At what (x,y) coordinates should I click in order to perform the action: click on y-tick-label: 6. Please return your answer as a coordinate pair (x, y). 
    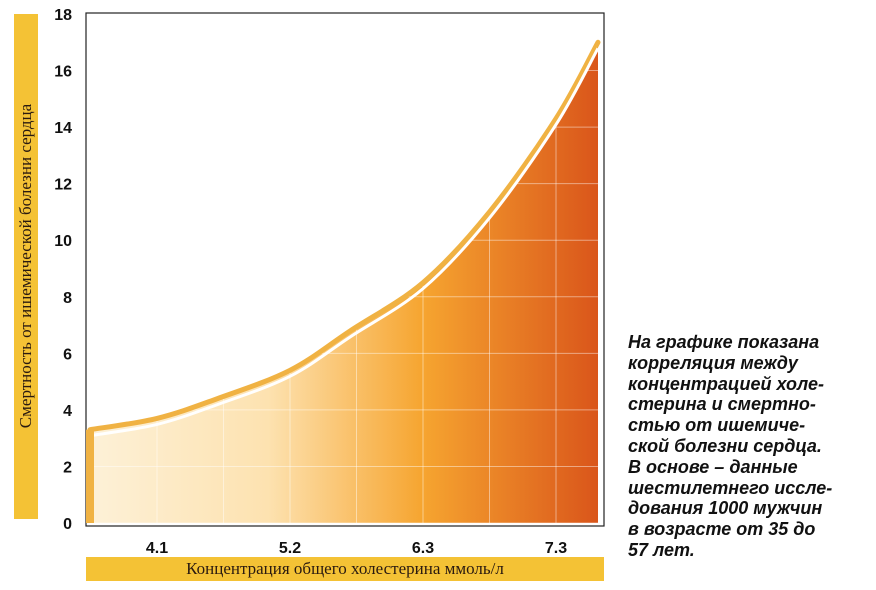
    Looking at the image, I should click on (67, 354).